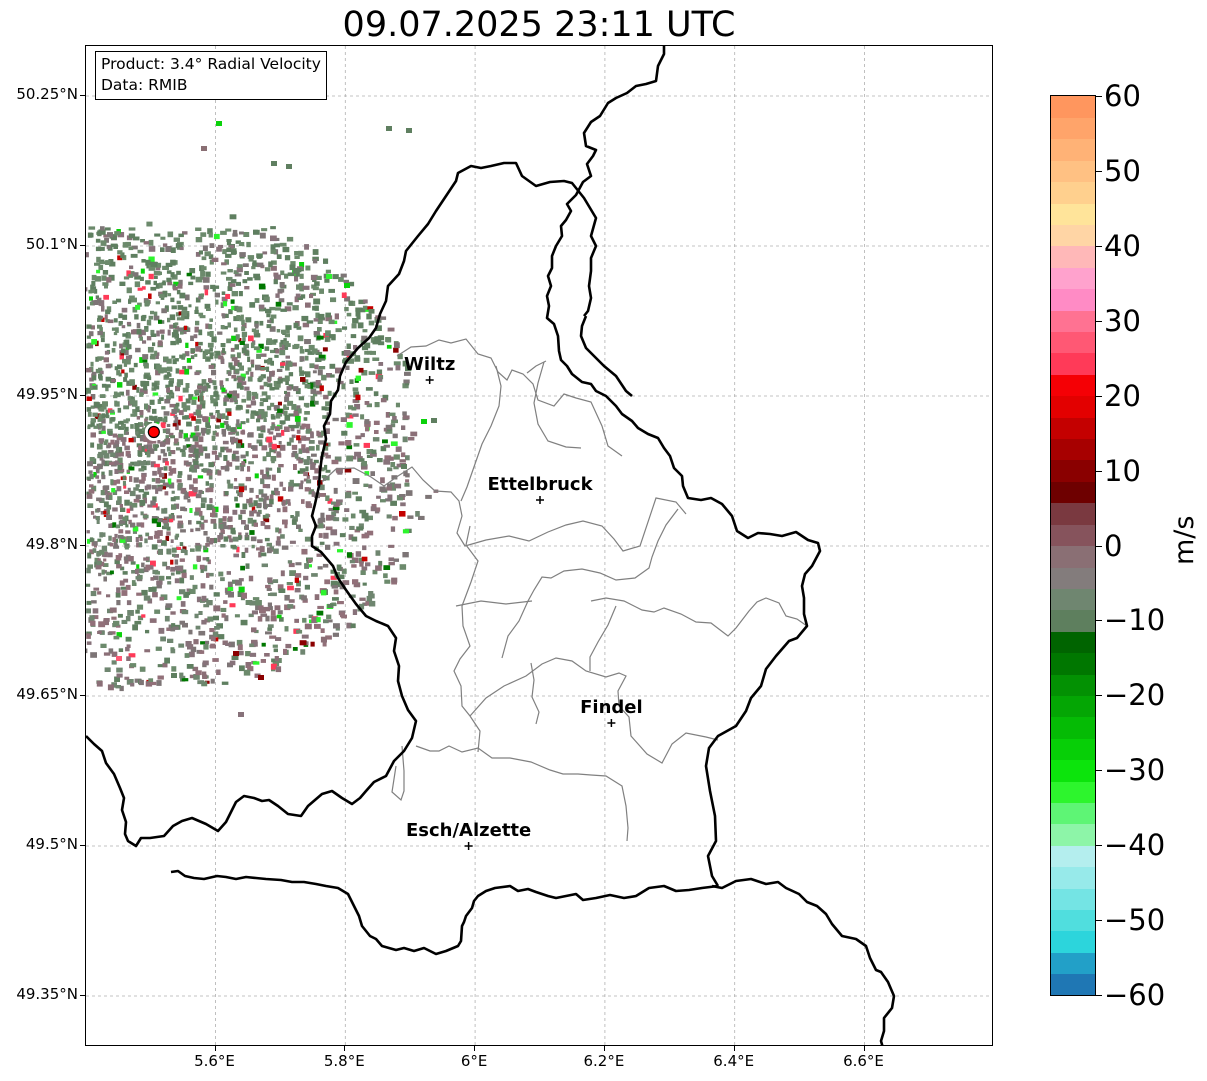 The width and height of the screenshot is (1207, 1081). Describe the element at coordinates (1073, 128) in the screenshot. I see `colorbar-band` at that location.